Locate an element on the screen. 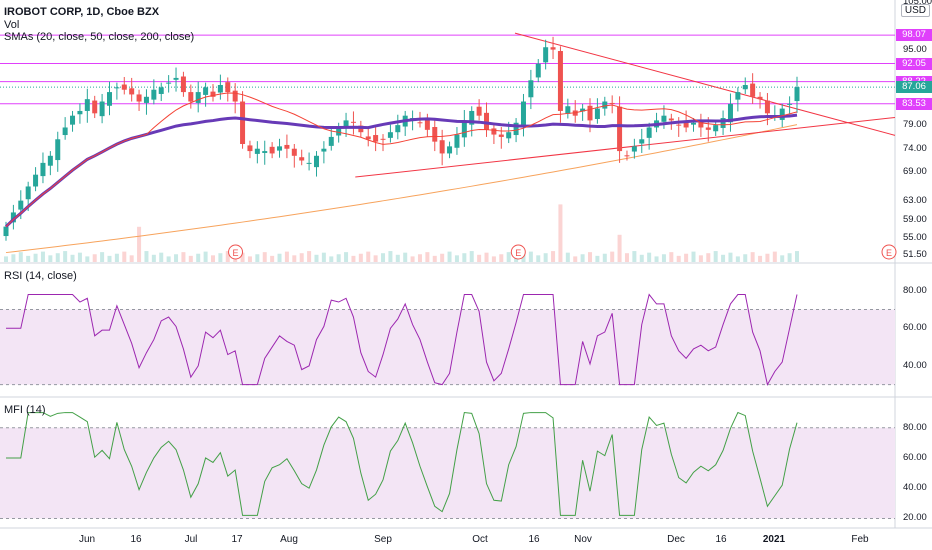 Image resolution: width=932 pixels, height=550 pixels. time-tick: 2021 is located at coordinates (774, 539).